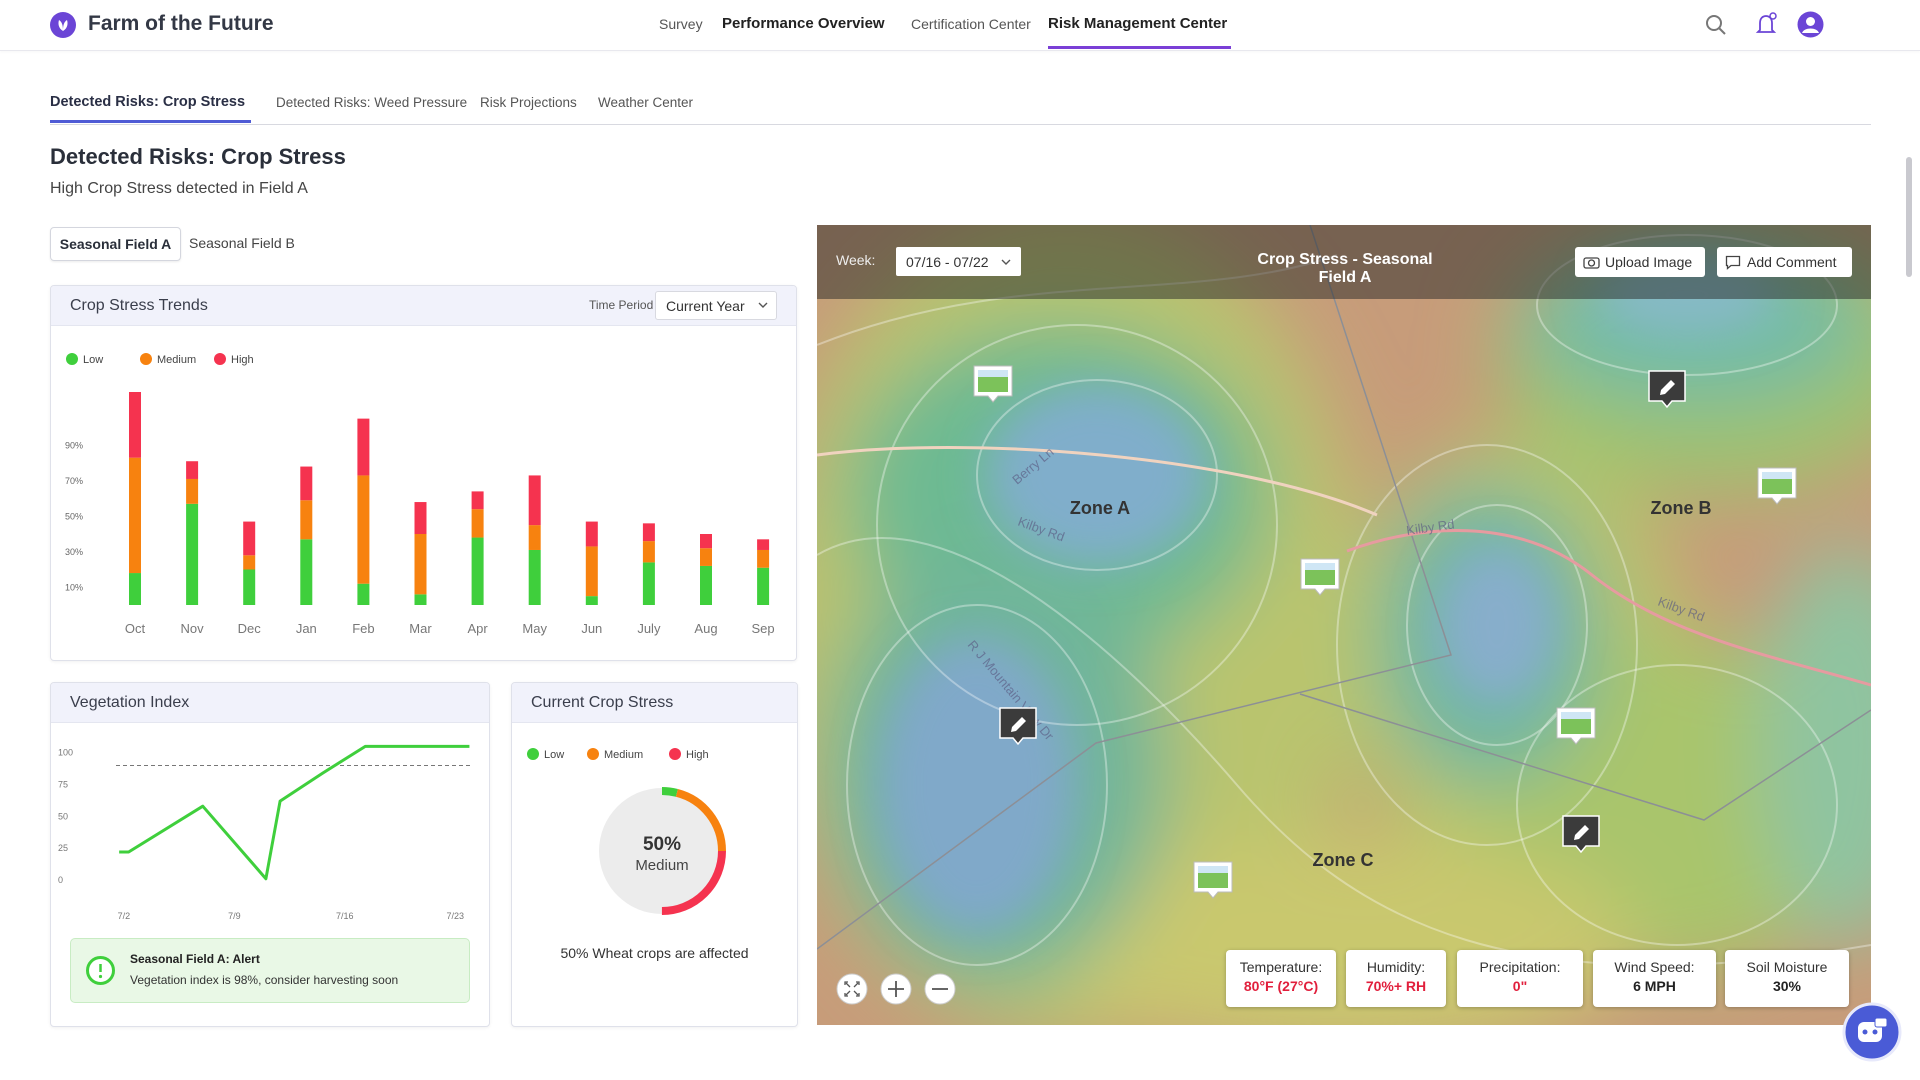 The image size is (1920, 1080). I want to click on y-tick-label: 30%, so click(74, 552).